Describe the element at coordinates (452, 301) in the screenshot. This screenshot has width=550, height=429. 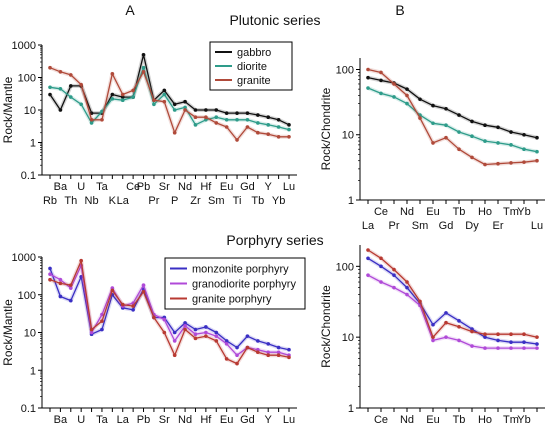
I see `series-line-monzonite-porphyry` at that location.